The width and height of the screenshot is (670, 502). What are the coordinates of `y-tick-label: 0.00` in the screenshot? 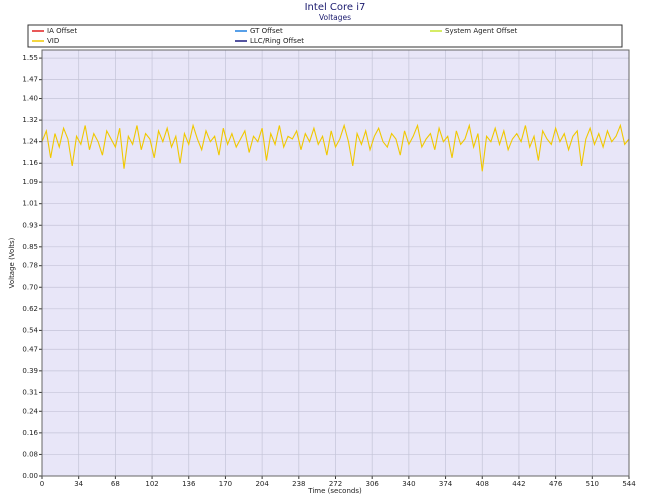 It's located at (30, 476).